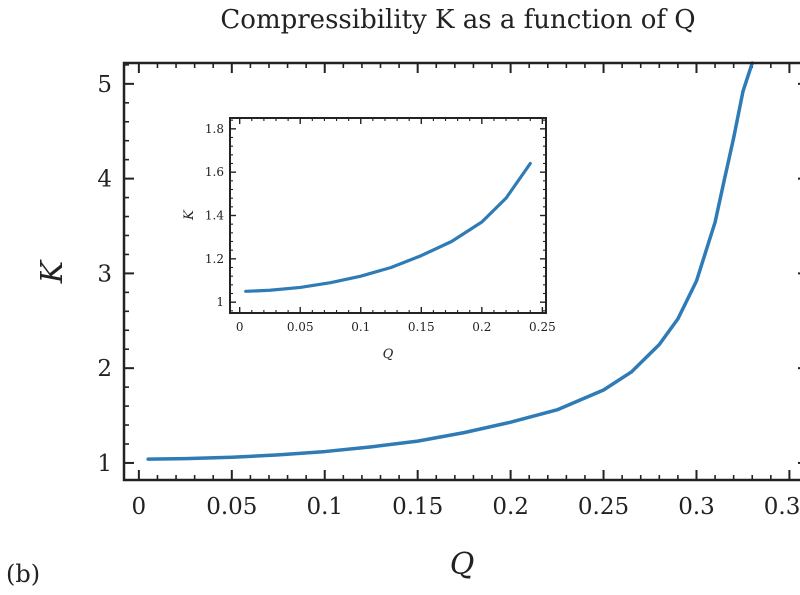 Image resolution: width=800 pixels, height=595 pixels. Describe the element at coordinates (457, 20) in the screenshot. I see `chart-title: Compressibility K as a function of Q` at that location.